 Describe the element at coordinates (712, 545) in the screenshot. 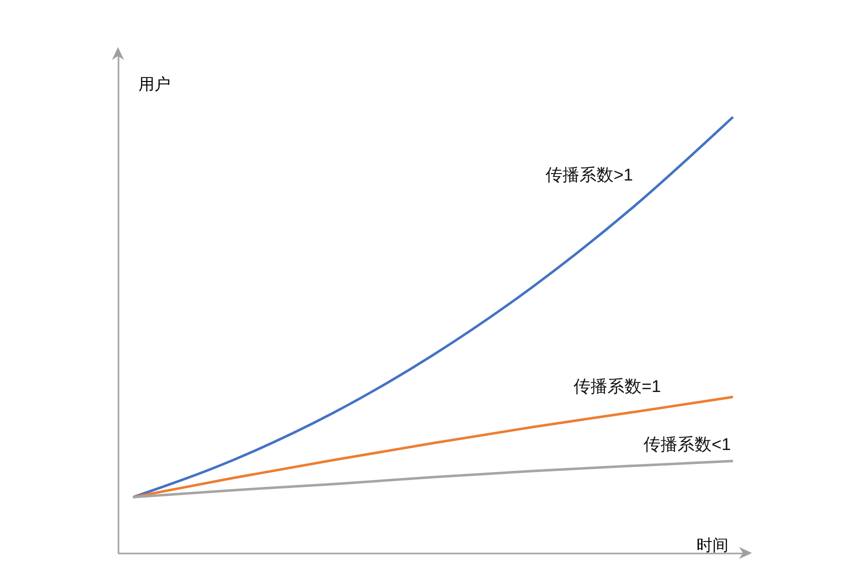

I see `x-axis-title: 时间` at that location.